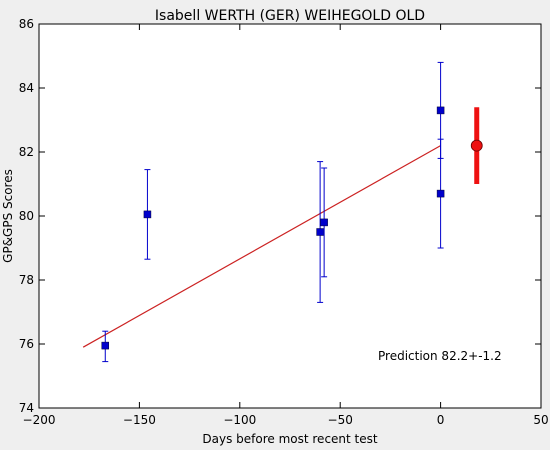  I want to click on y-tick-label: 84, so click(26, 88).